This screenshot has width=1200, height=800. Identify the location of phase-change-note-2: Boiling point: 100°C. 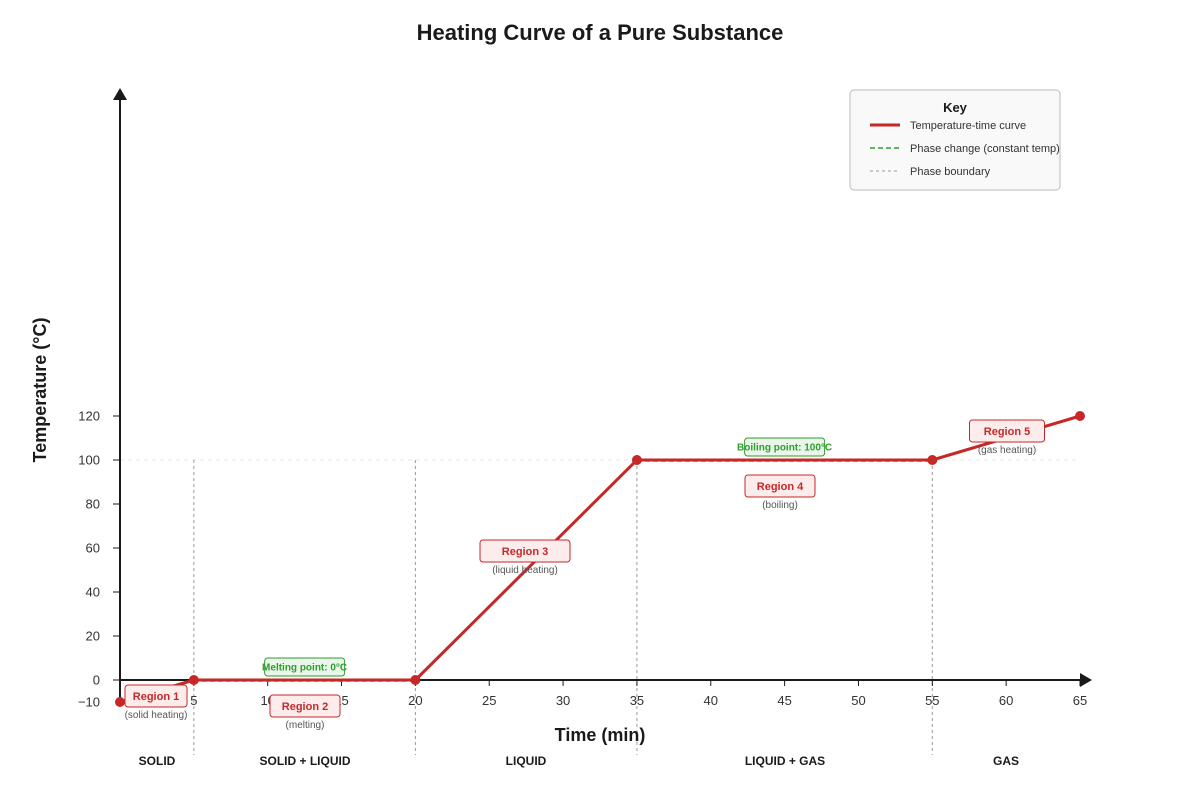
(784, 448).